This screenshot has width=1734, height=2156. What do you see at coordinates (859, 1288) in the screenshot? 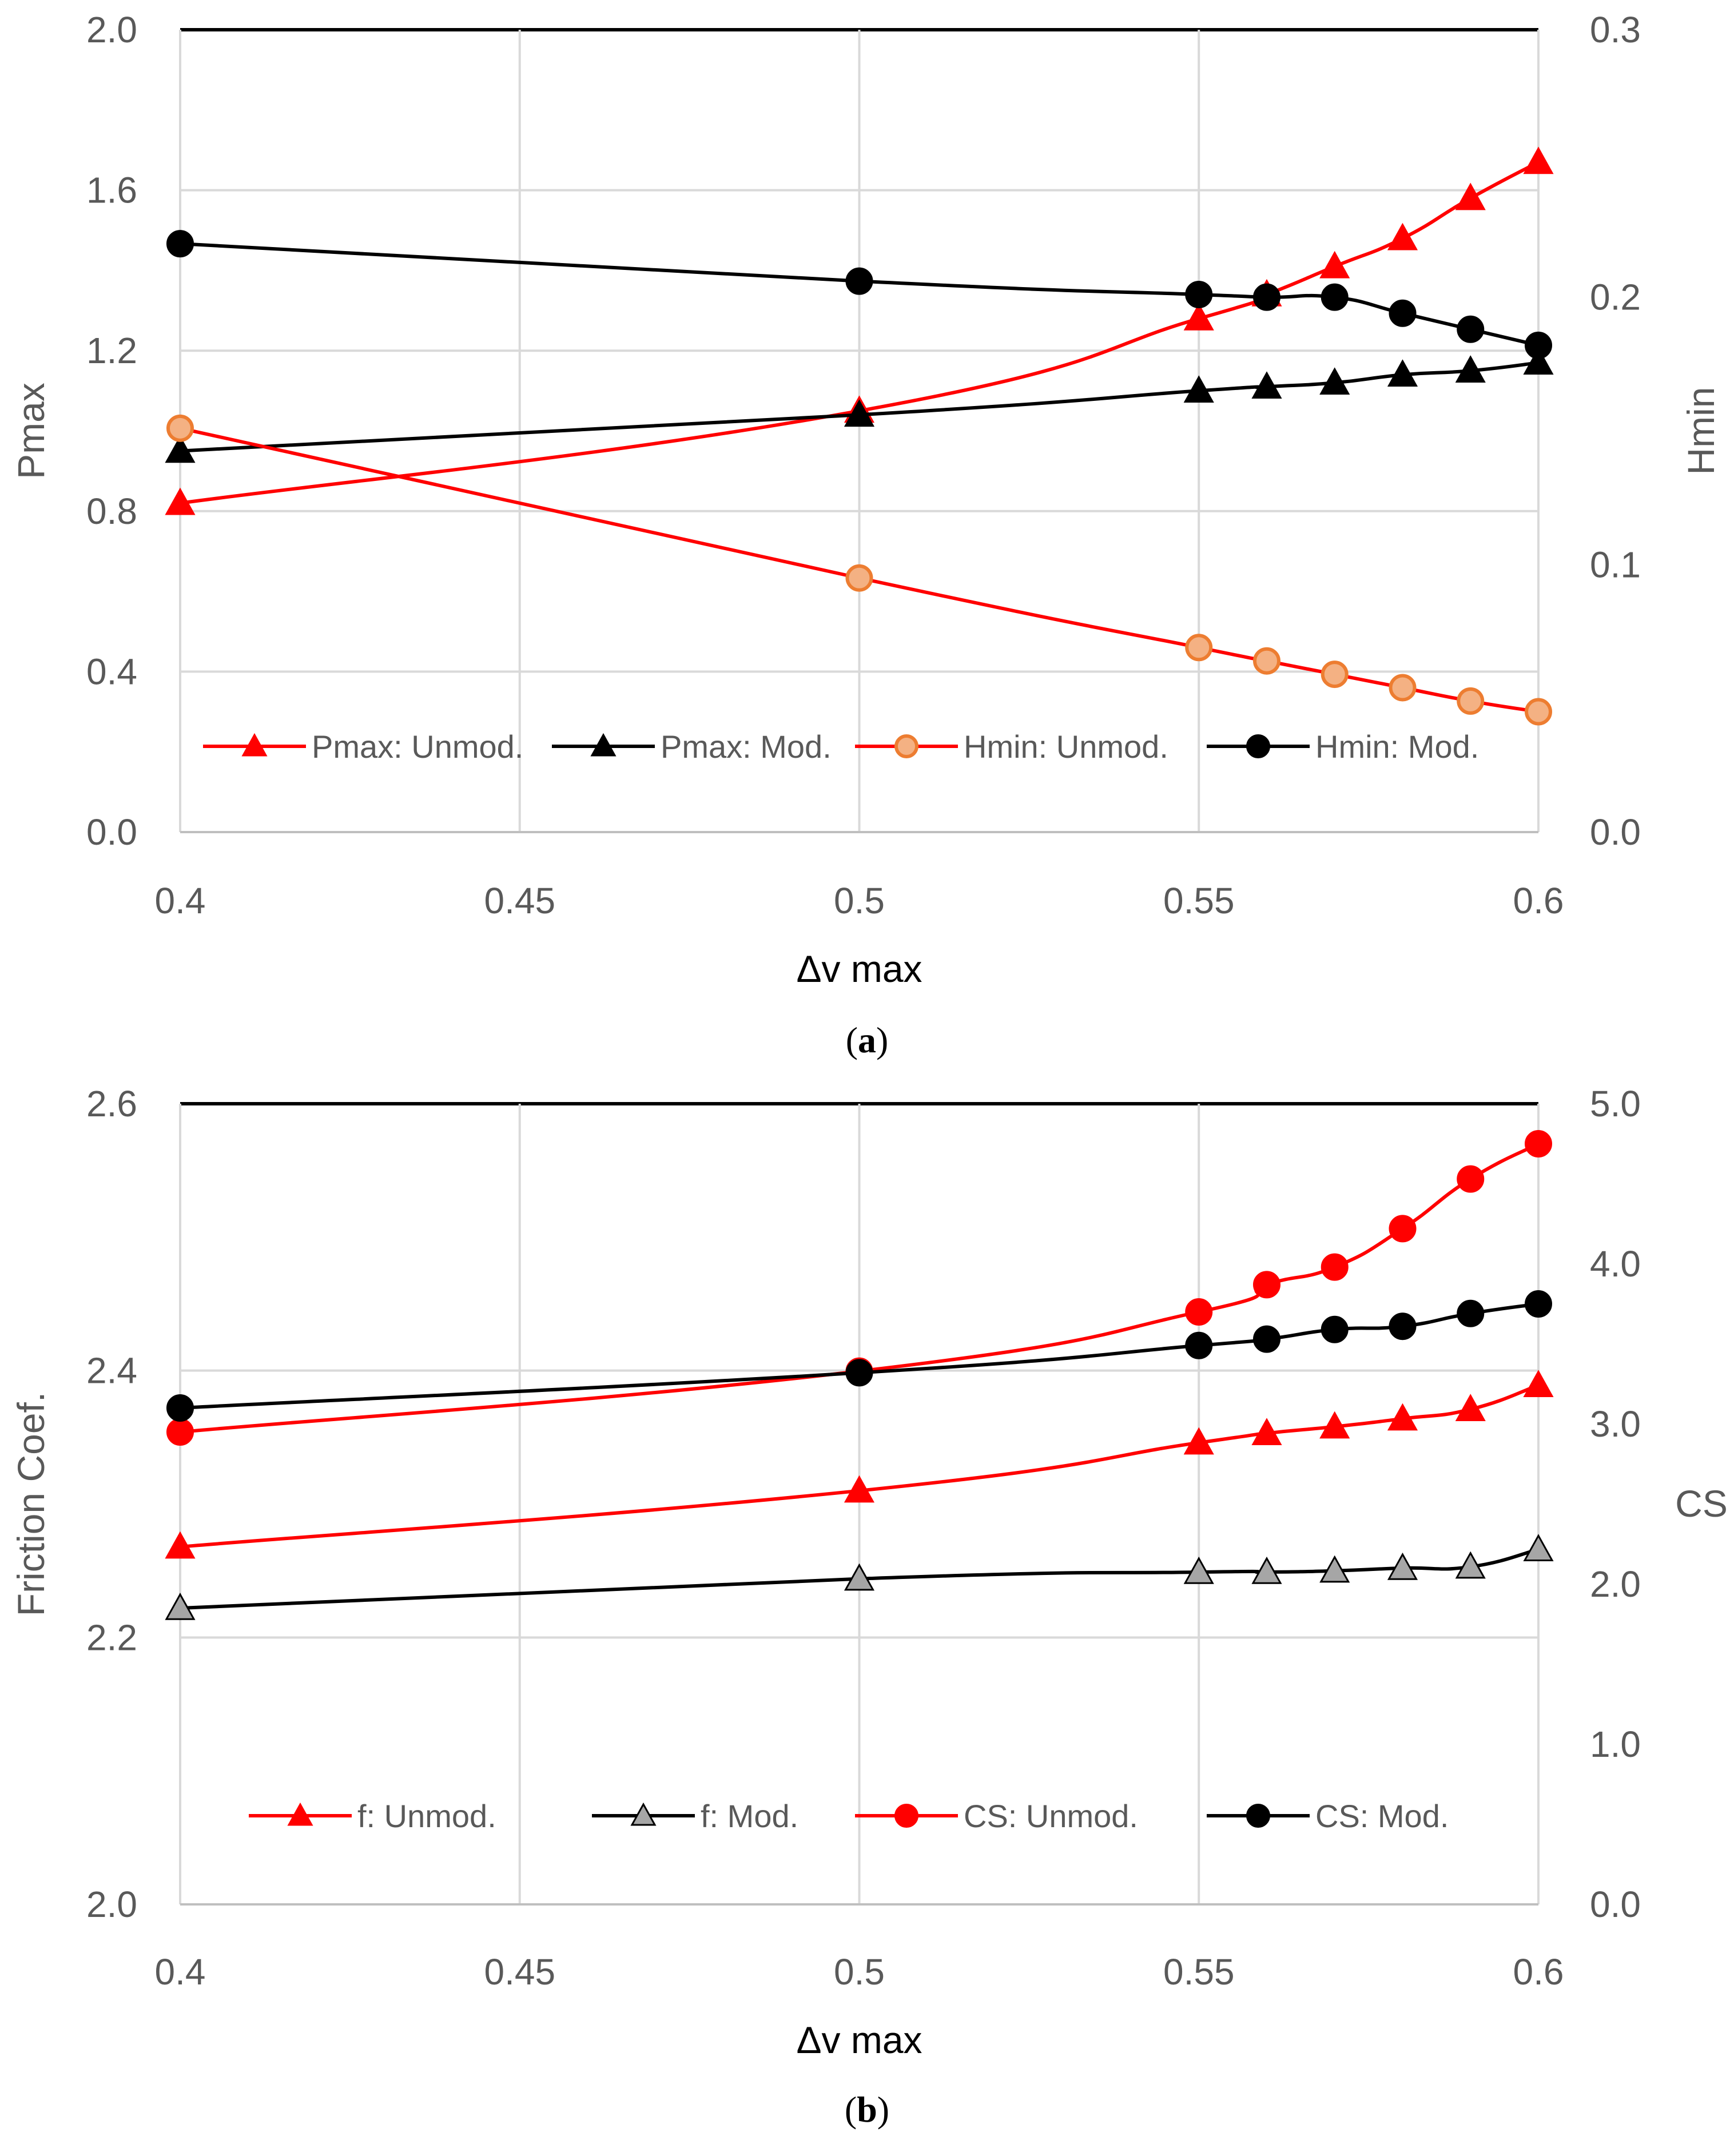
I see `series-cs-unmod` at bounding box center [859, 1288].